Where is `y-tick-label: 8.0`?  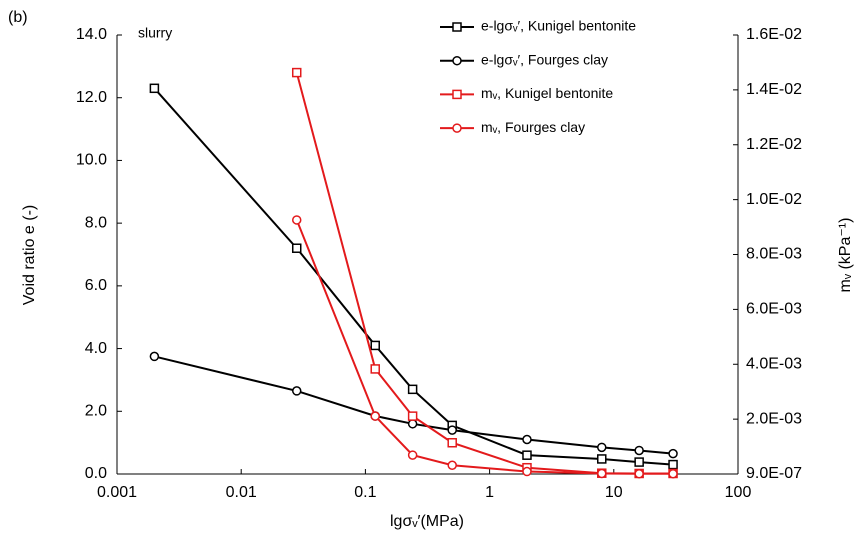
y-tick-label: 8.0 is located at coordinates (96, 222).